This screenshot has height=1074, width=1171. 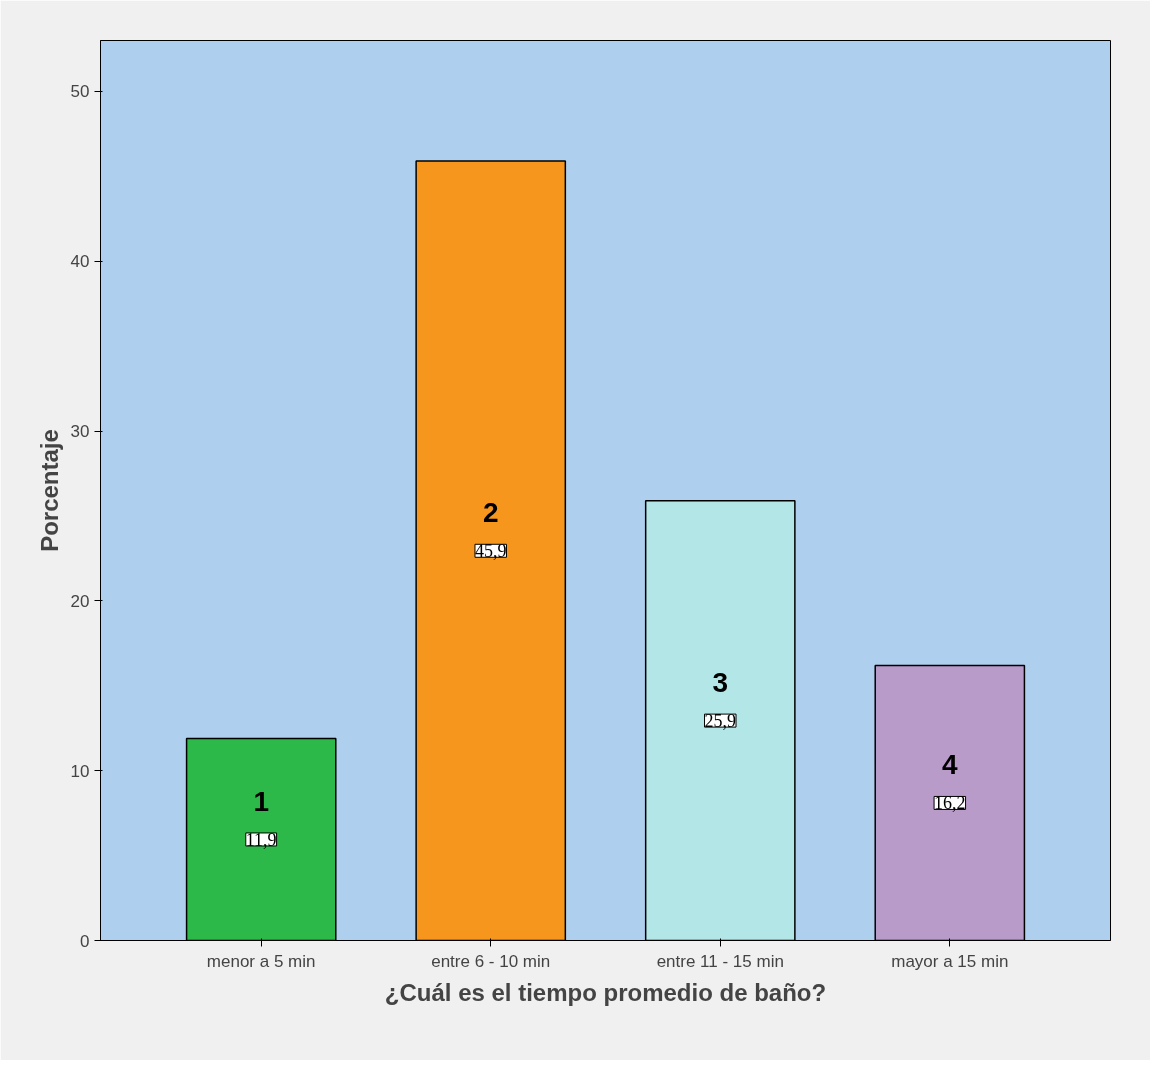 I want to click on x-tick-label: menor a 5 min, so click(x=261, y=961).